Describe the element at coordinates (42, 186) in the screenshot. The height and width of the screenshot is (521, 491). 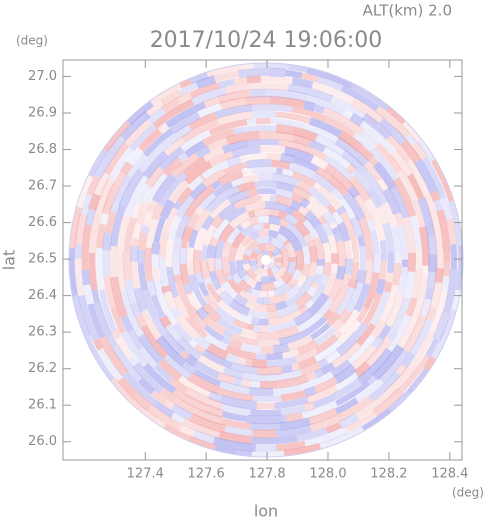
I see `y-tick-label: 26.7` at that location.